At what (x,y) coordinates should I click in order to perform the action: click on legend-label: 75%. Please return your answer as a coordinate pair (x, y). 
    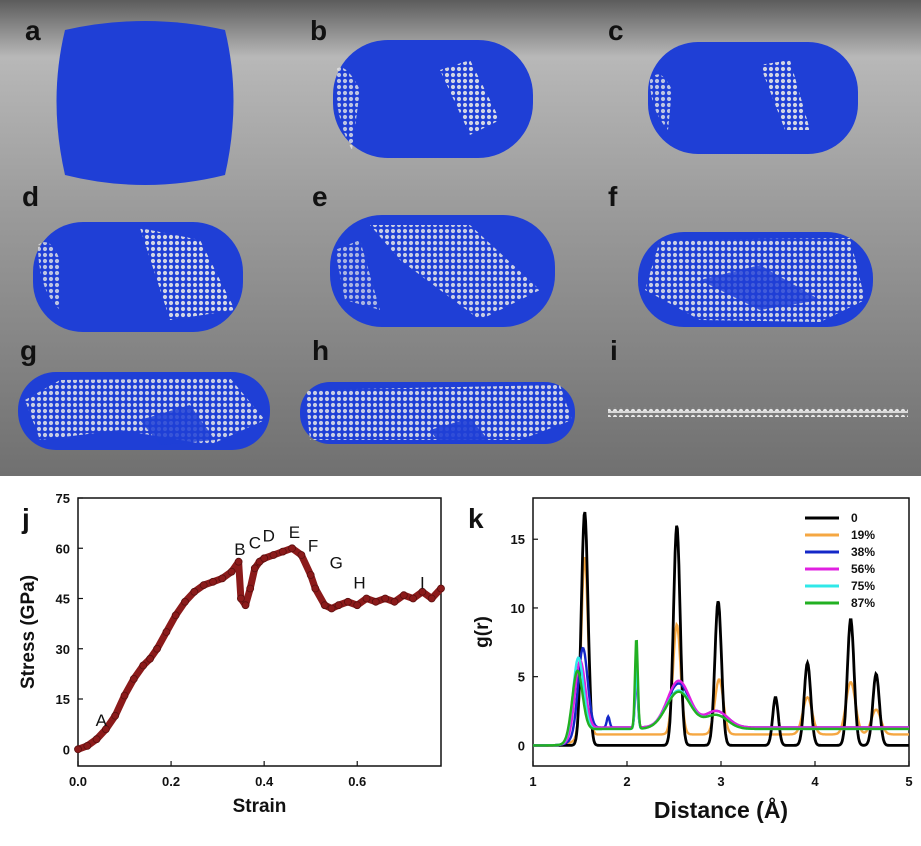
    Looking at the image, I should click on (863, 586).